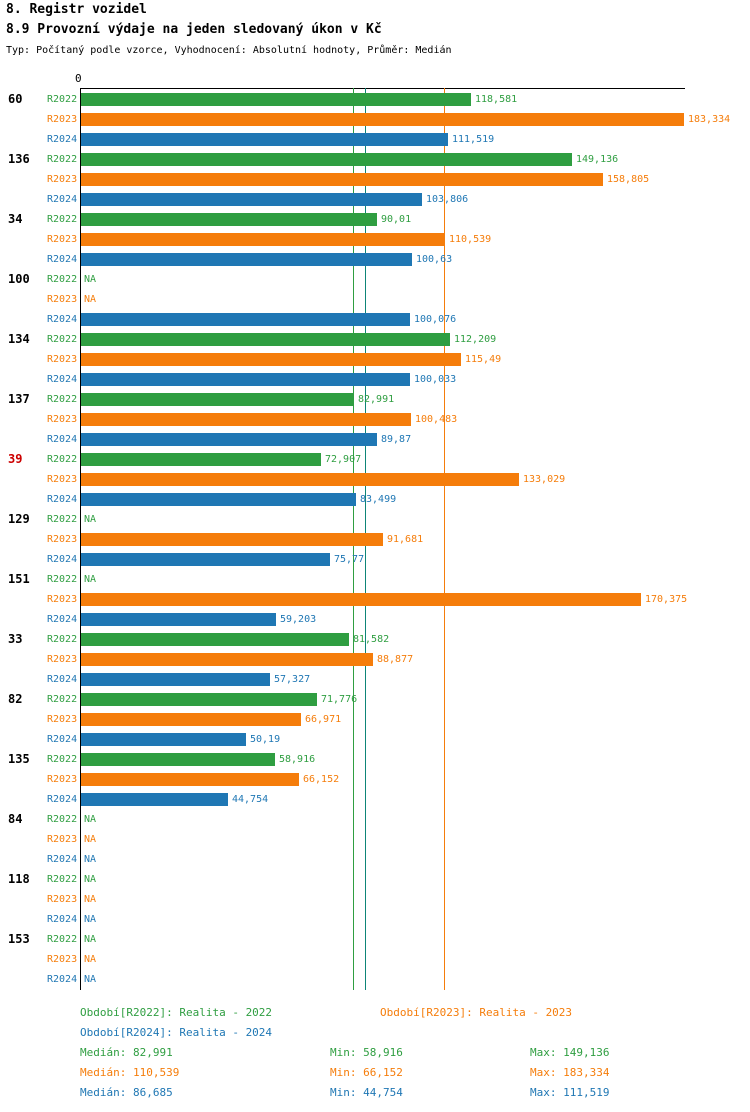 The image size is (750, 1112). Describe the element at coordinates (628, 179) in the screenshot. I see `value-label: 158,805` at that location.